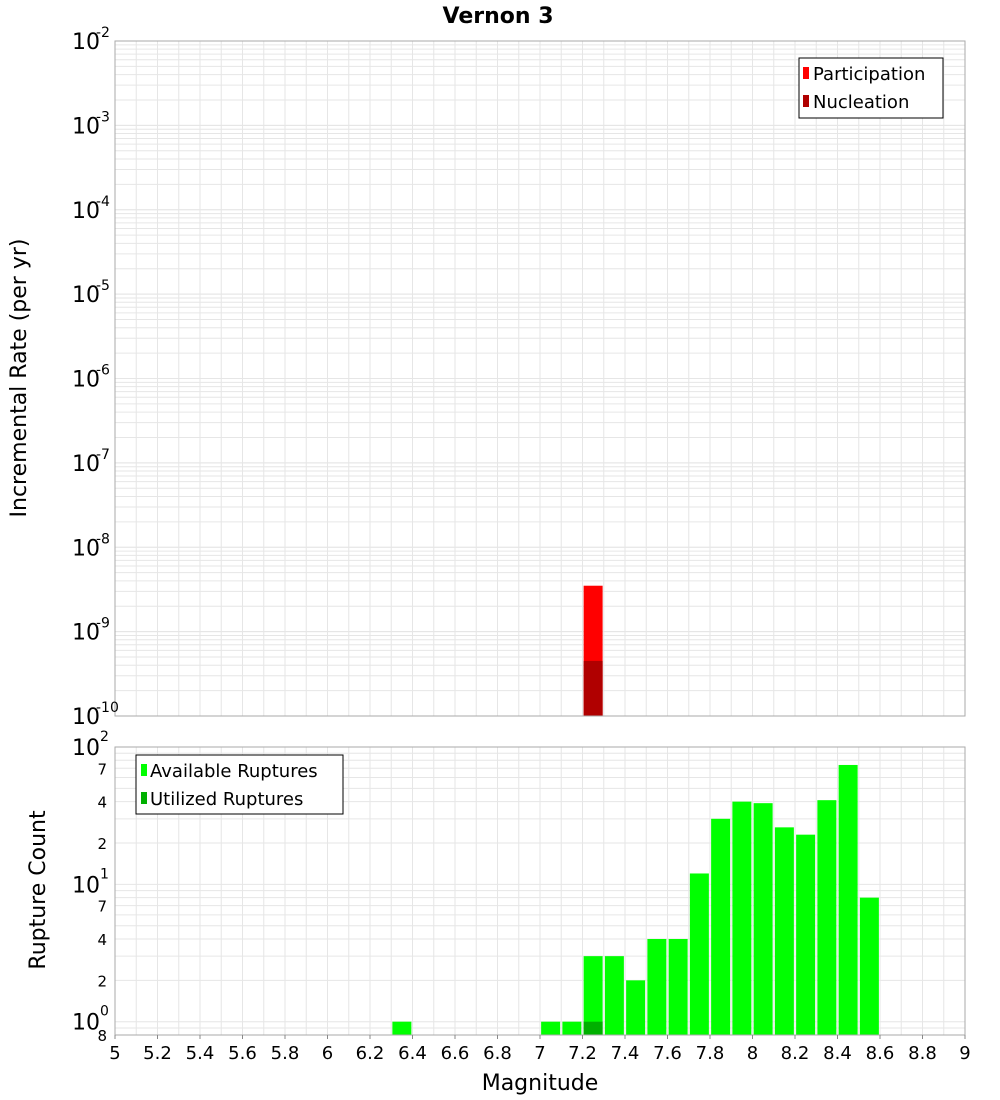 The image size is (1000, 1100). I want to click on top-y-tick-exponent: -4, so click(103, 202).